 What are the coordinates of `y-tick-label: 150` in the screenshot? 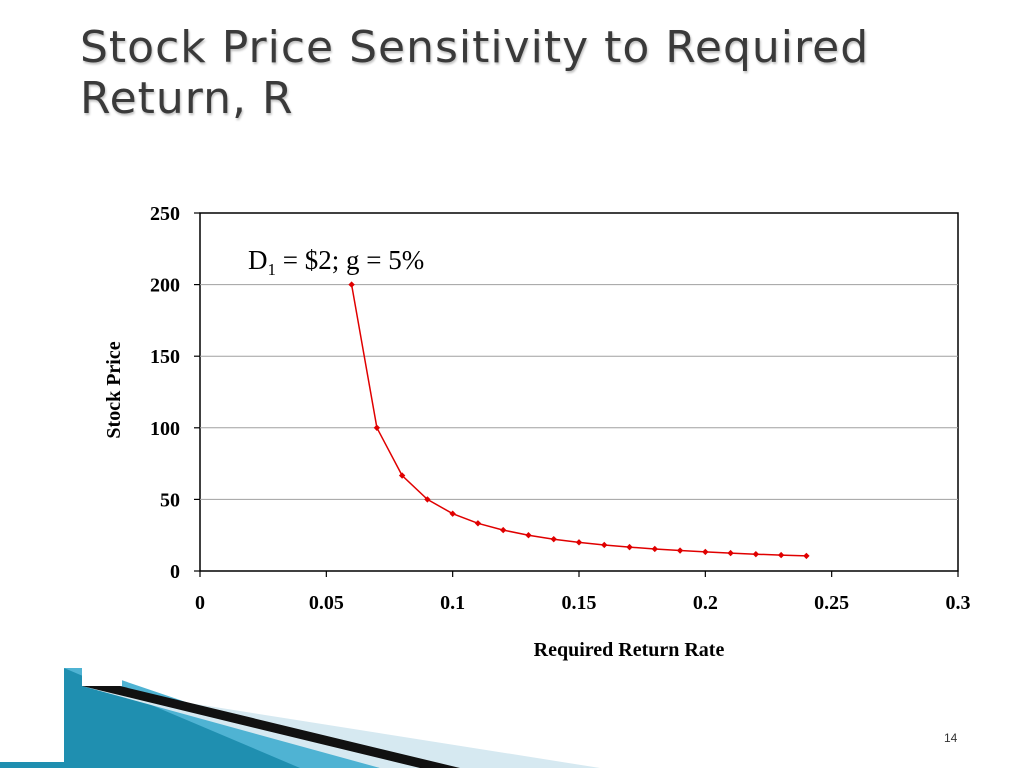 It's located at (165, 357).